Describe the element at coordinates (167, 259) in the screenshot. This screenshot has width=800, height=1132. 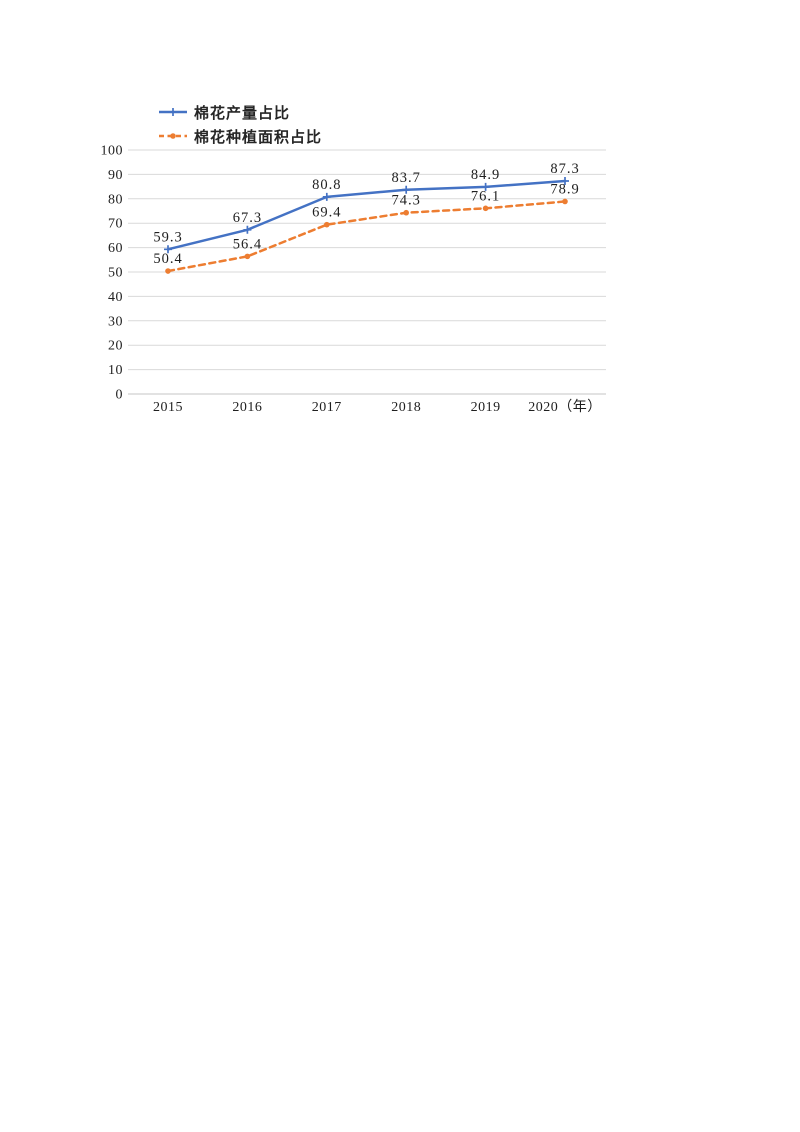
I see `data-label-planting-area-share: 50.4` at that location.